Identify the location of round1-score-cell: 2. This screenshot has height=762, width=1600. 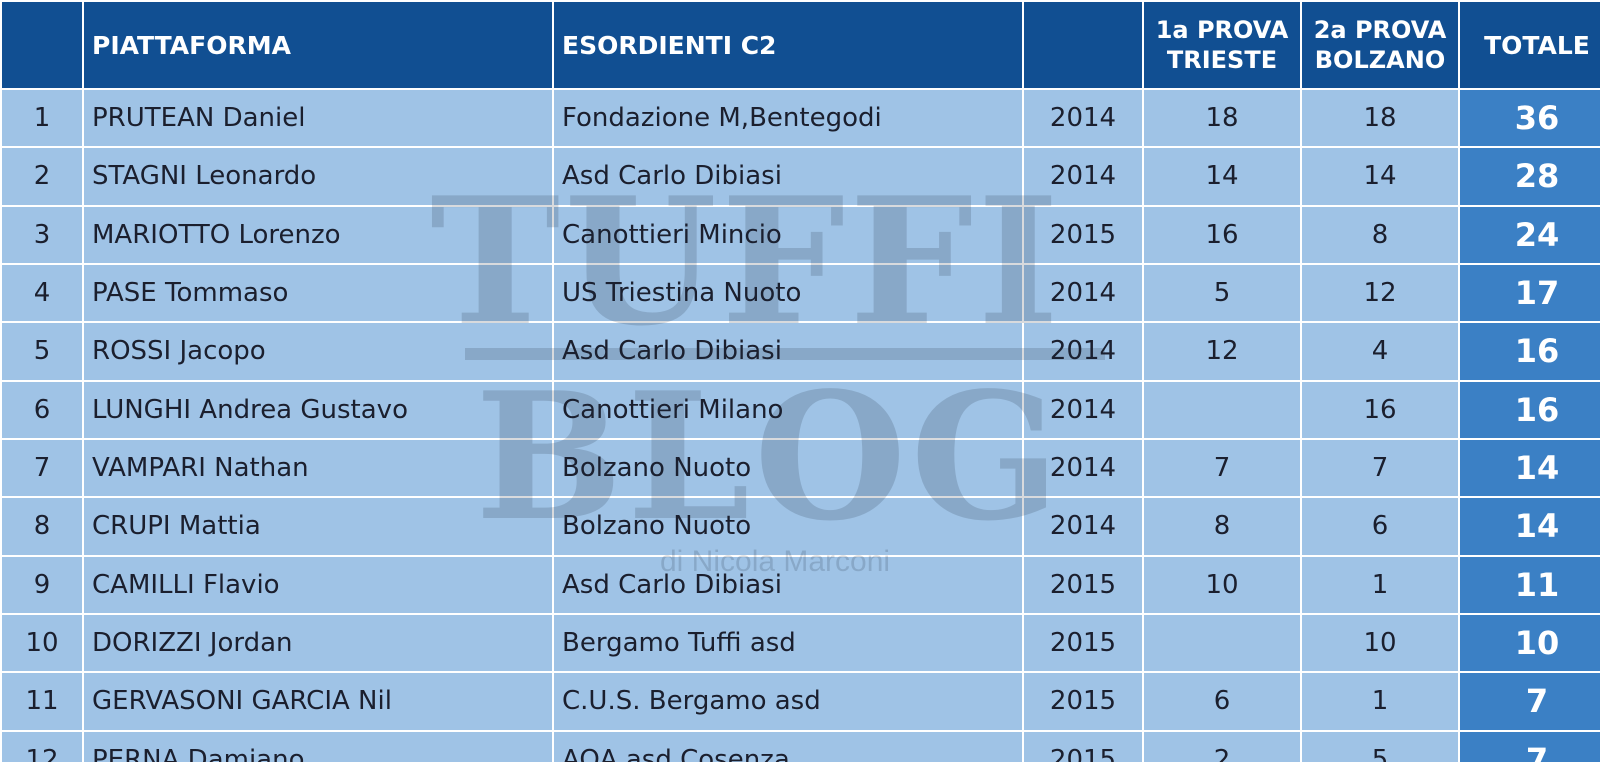
(1222, 746).